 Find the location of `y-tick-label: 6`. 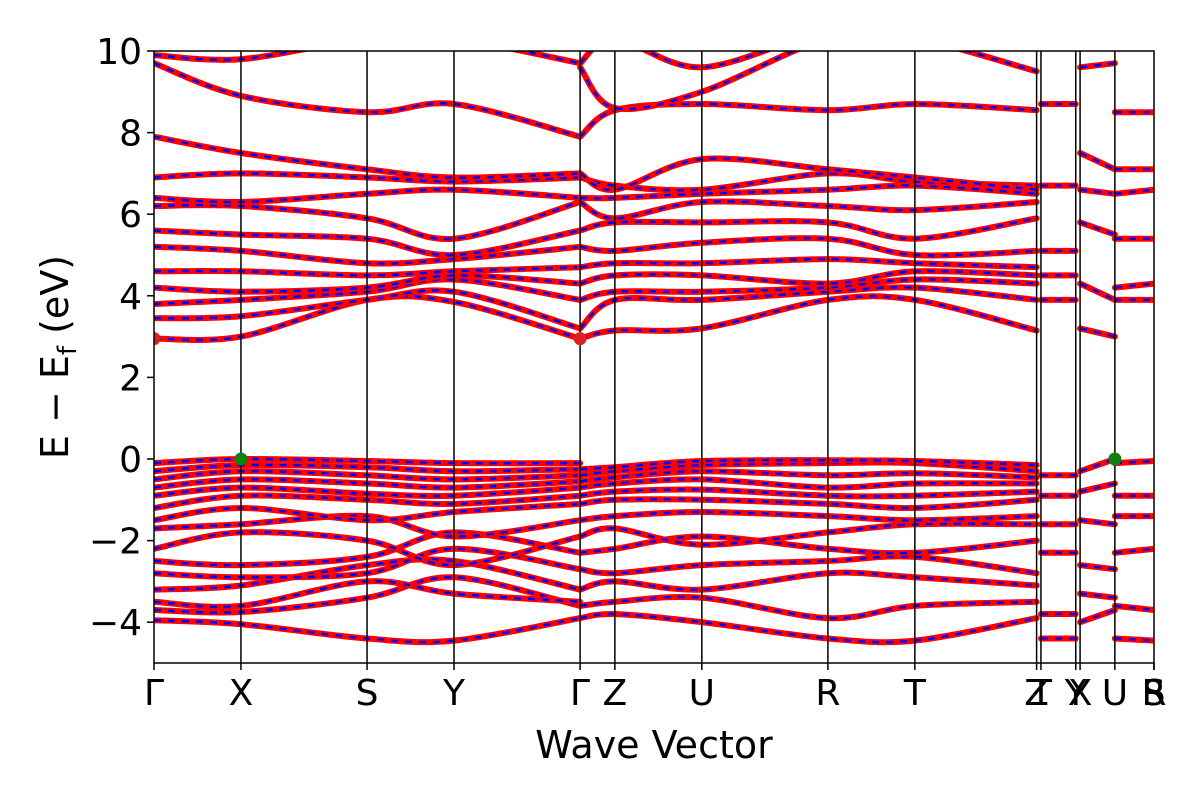

y-tick-label: 6 is located at coordinates (130, 215).